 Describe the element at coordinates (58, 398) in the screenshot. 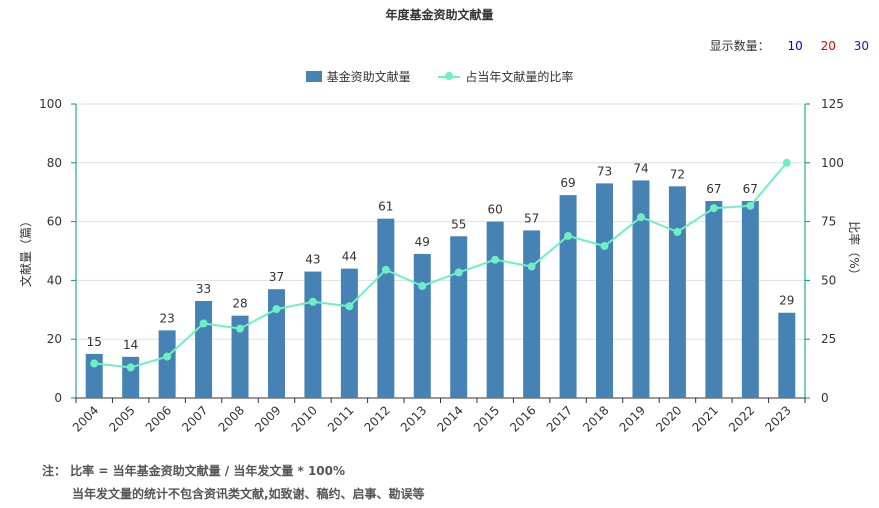

I see `y-left-tick-label: 0` at that location.